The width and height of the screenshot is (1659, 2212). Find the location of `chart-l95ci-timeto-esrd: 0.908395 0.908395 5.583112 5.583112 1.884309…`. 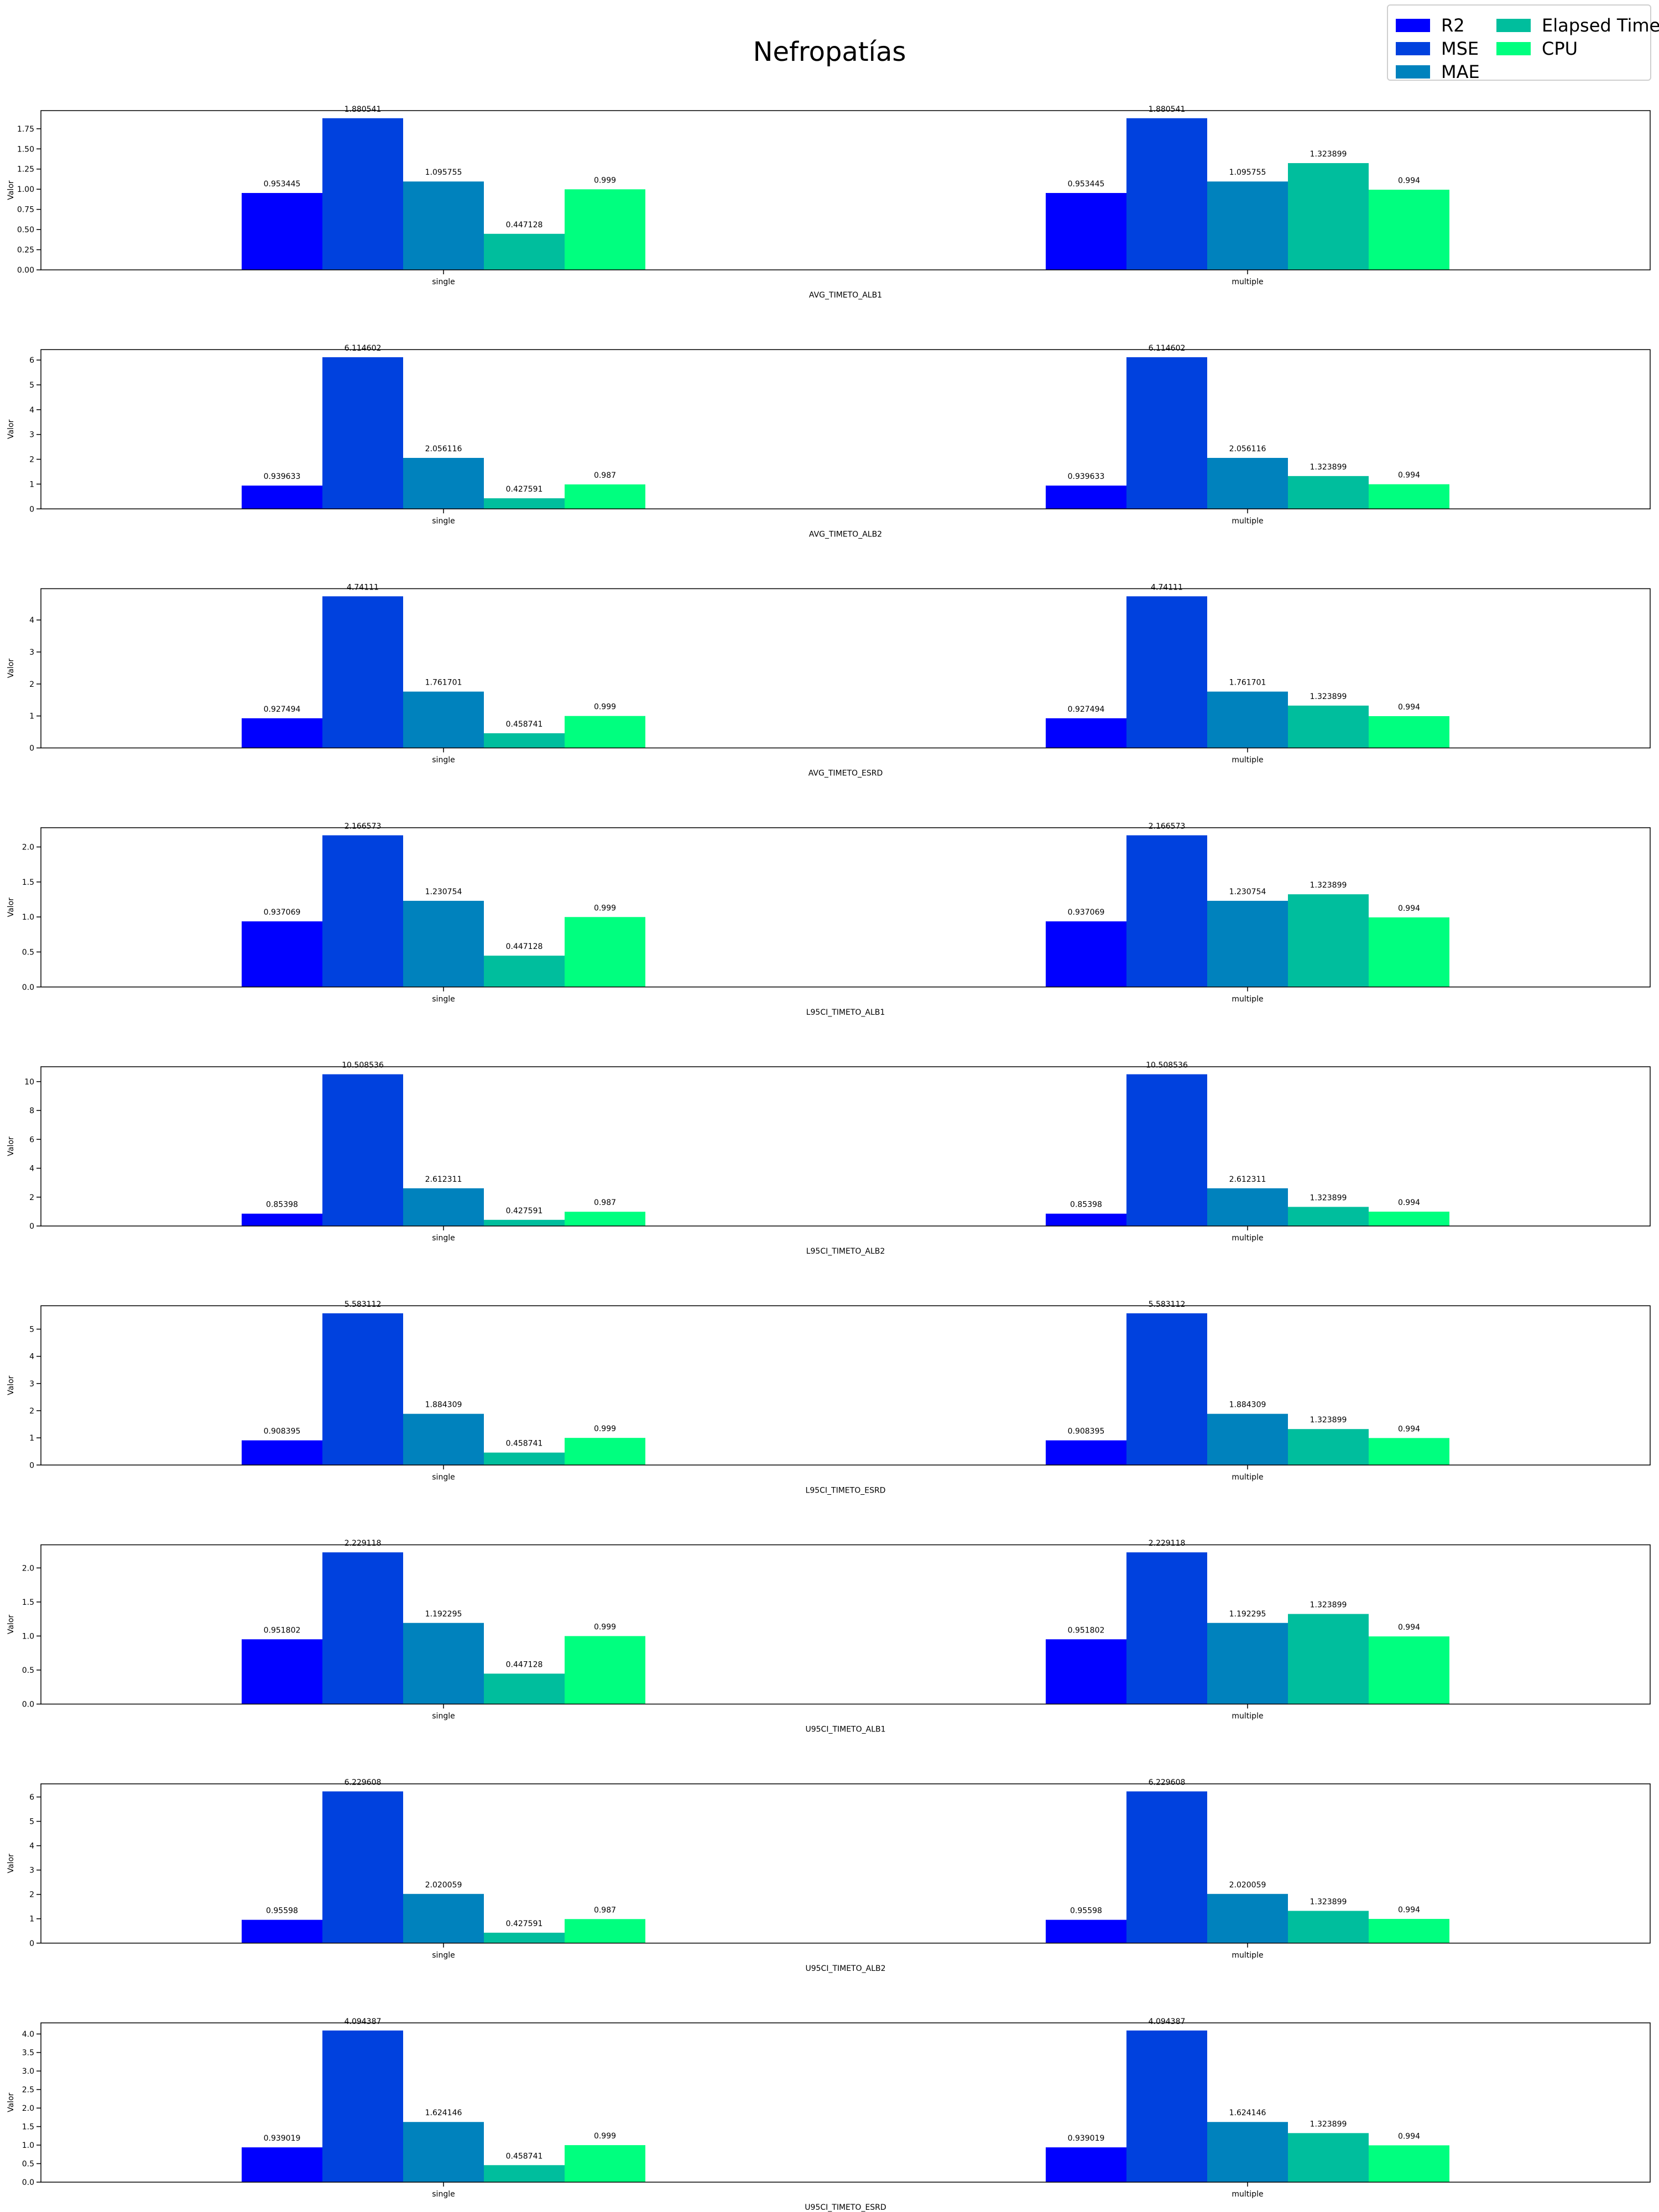

chart-l95ci-timeto-esrd: 0.908395 0.908395 5.583112 5.583112 1.884309… is located at coordinates (829, 1398).